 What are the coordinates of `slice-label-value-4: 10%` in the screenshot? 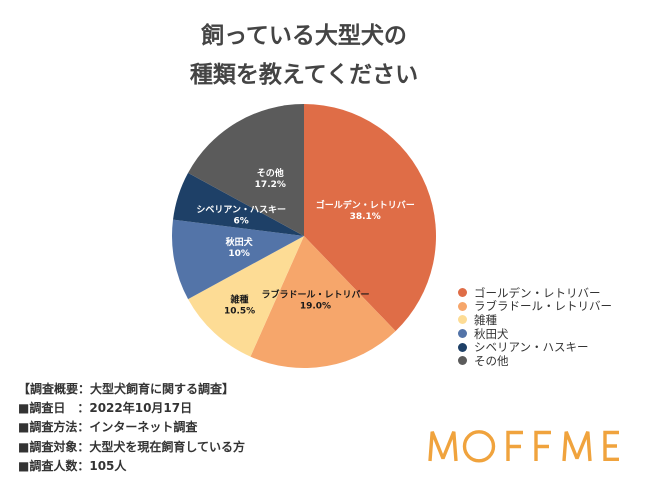 It's located at (239, 254).